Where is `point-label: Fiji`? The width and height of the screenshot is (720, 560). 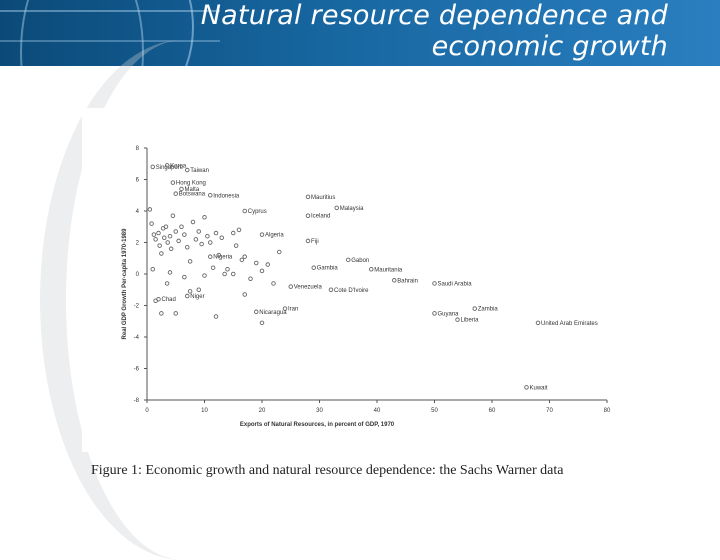 point-label: Fiji is located at coordinates (315, 242).